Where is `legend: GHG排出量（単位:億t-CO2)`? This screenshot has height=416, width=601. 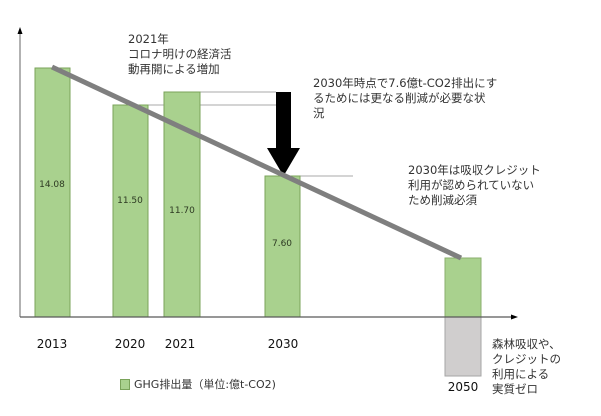
legend: GHG排出量（単位:億t-CO2) is located at coordinates (198, 384).